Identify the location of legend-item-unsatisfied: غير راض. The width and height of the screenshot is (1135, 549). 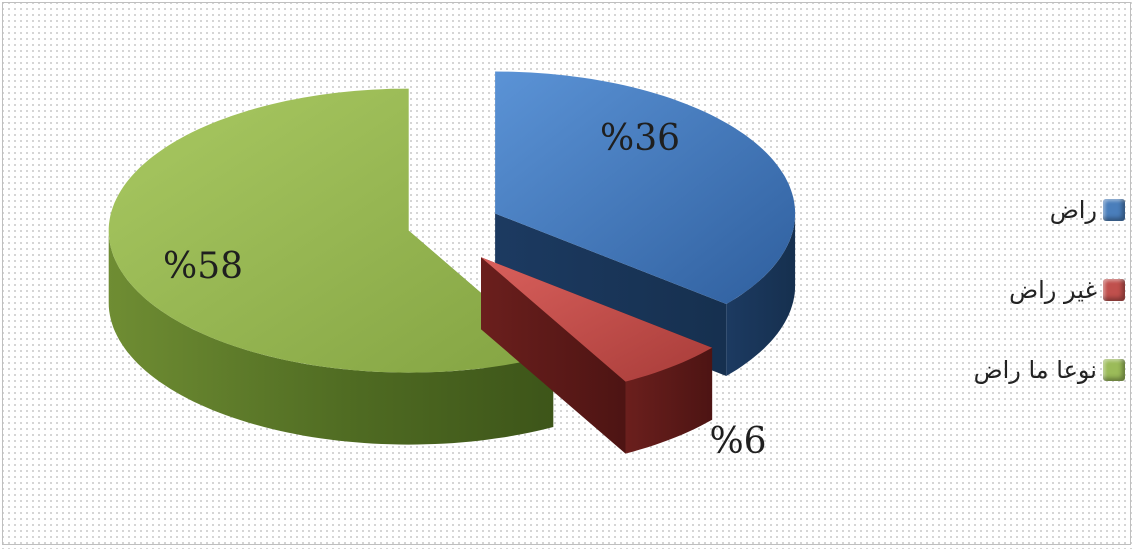
(1025, 290).